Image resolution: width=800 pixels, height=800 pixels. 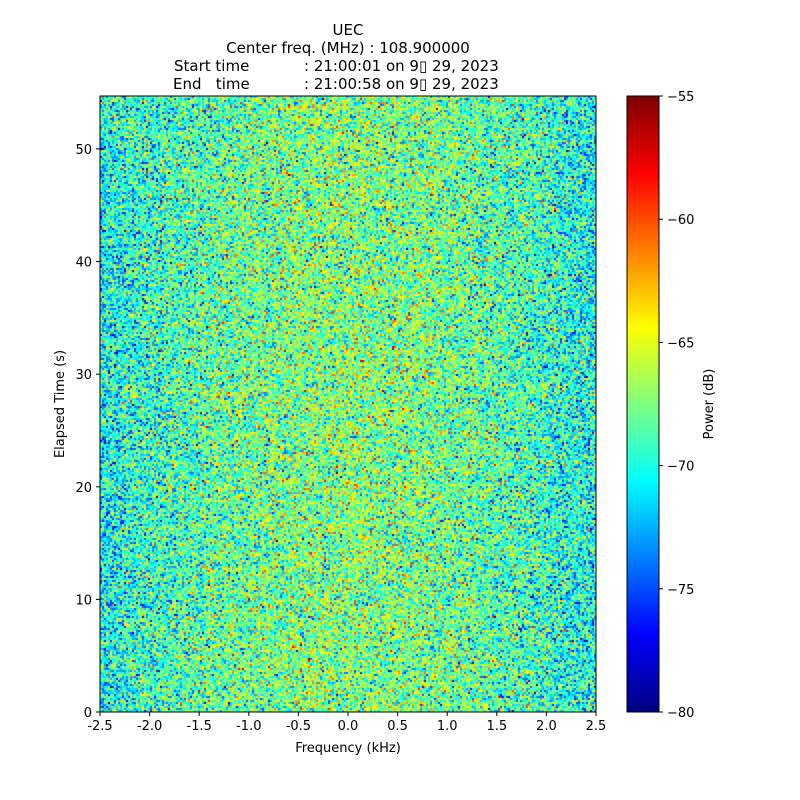 I want to click on end-time-label: End time, so click(x=211, y=84).